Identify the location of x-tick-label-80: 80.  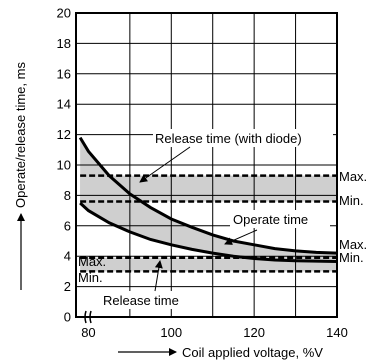
(88, 332).